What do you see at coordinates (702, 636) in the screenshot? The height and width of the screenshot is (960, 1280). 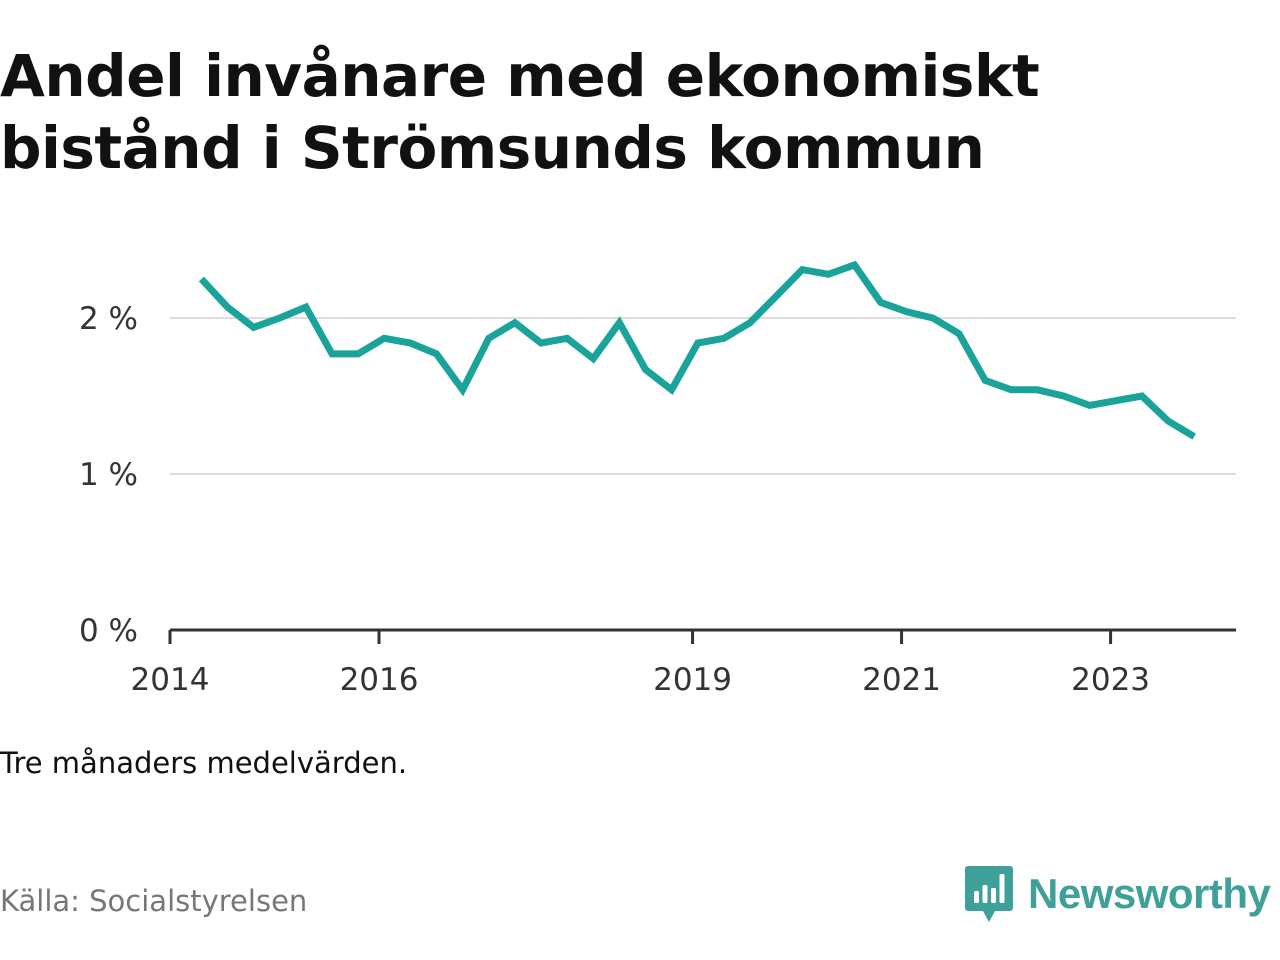 I see `x-axis` at bounding box center [702, 636].